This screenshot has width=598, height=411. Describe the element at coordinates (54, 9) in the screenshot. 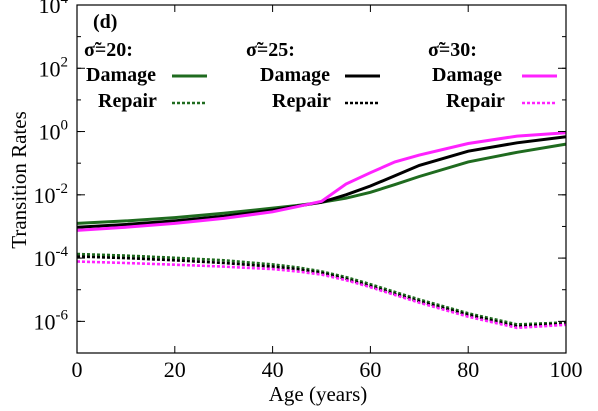

I see `y-tick-label: 104` at that location.